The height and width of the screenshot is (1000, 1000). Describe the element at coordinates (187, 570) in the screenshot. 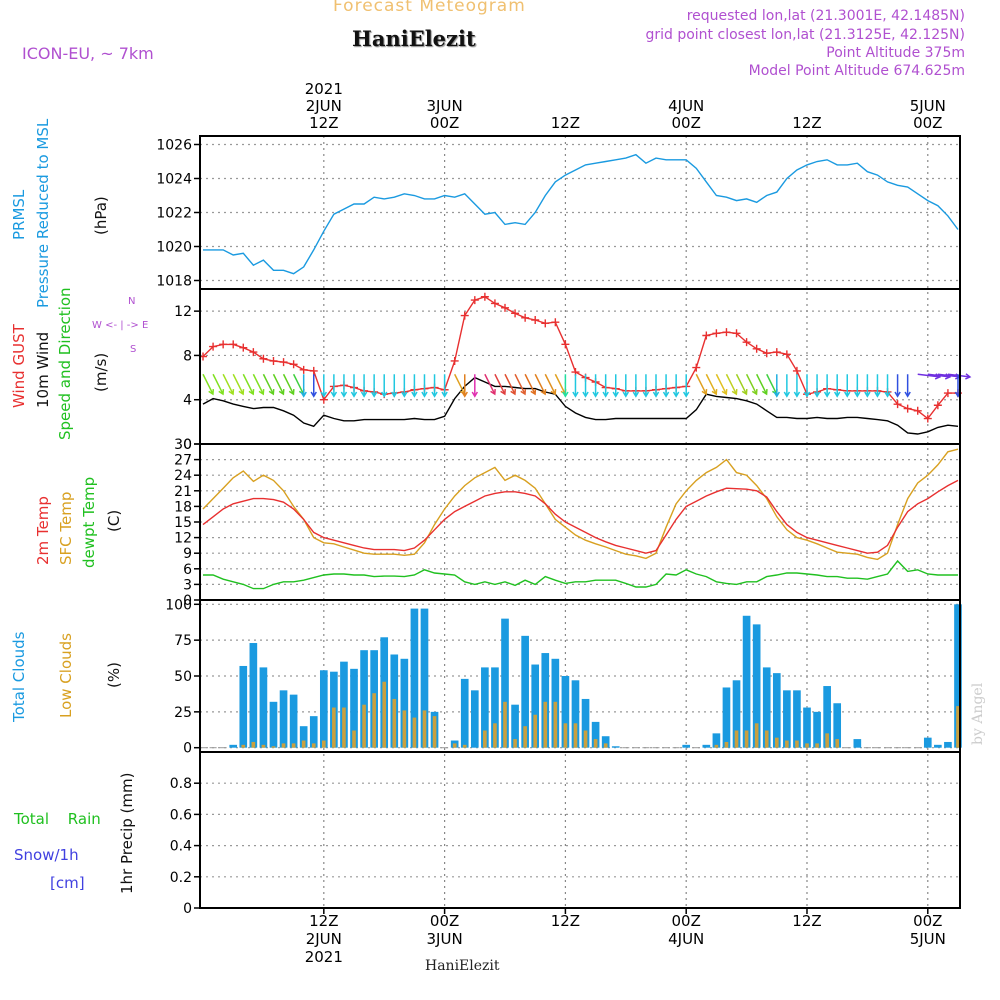

I see `y-tick-label: 6` at that location.